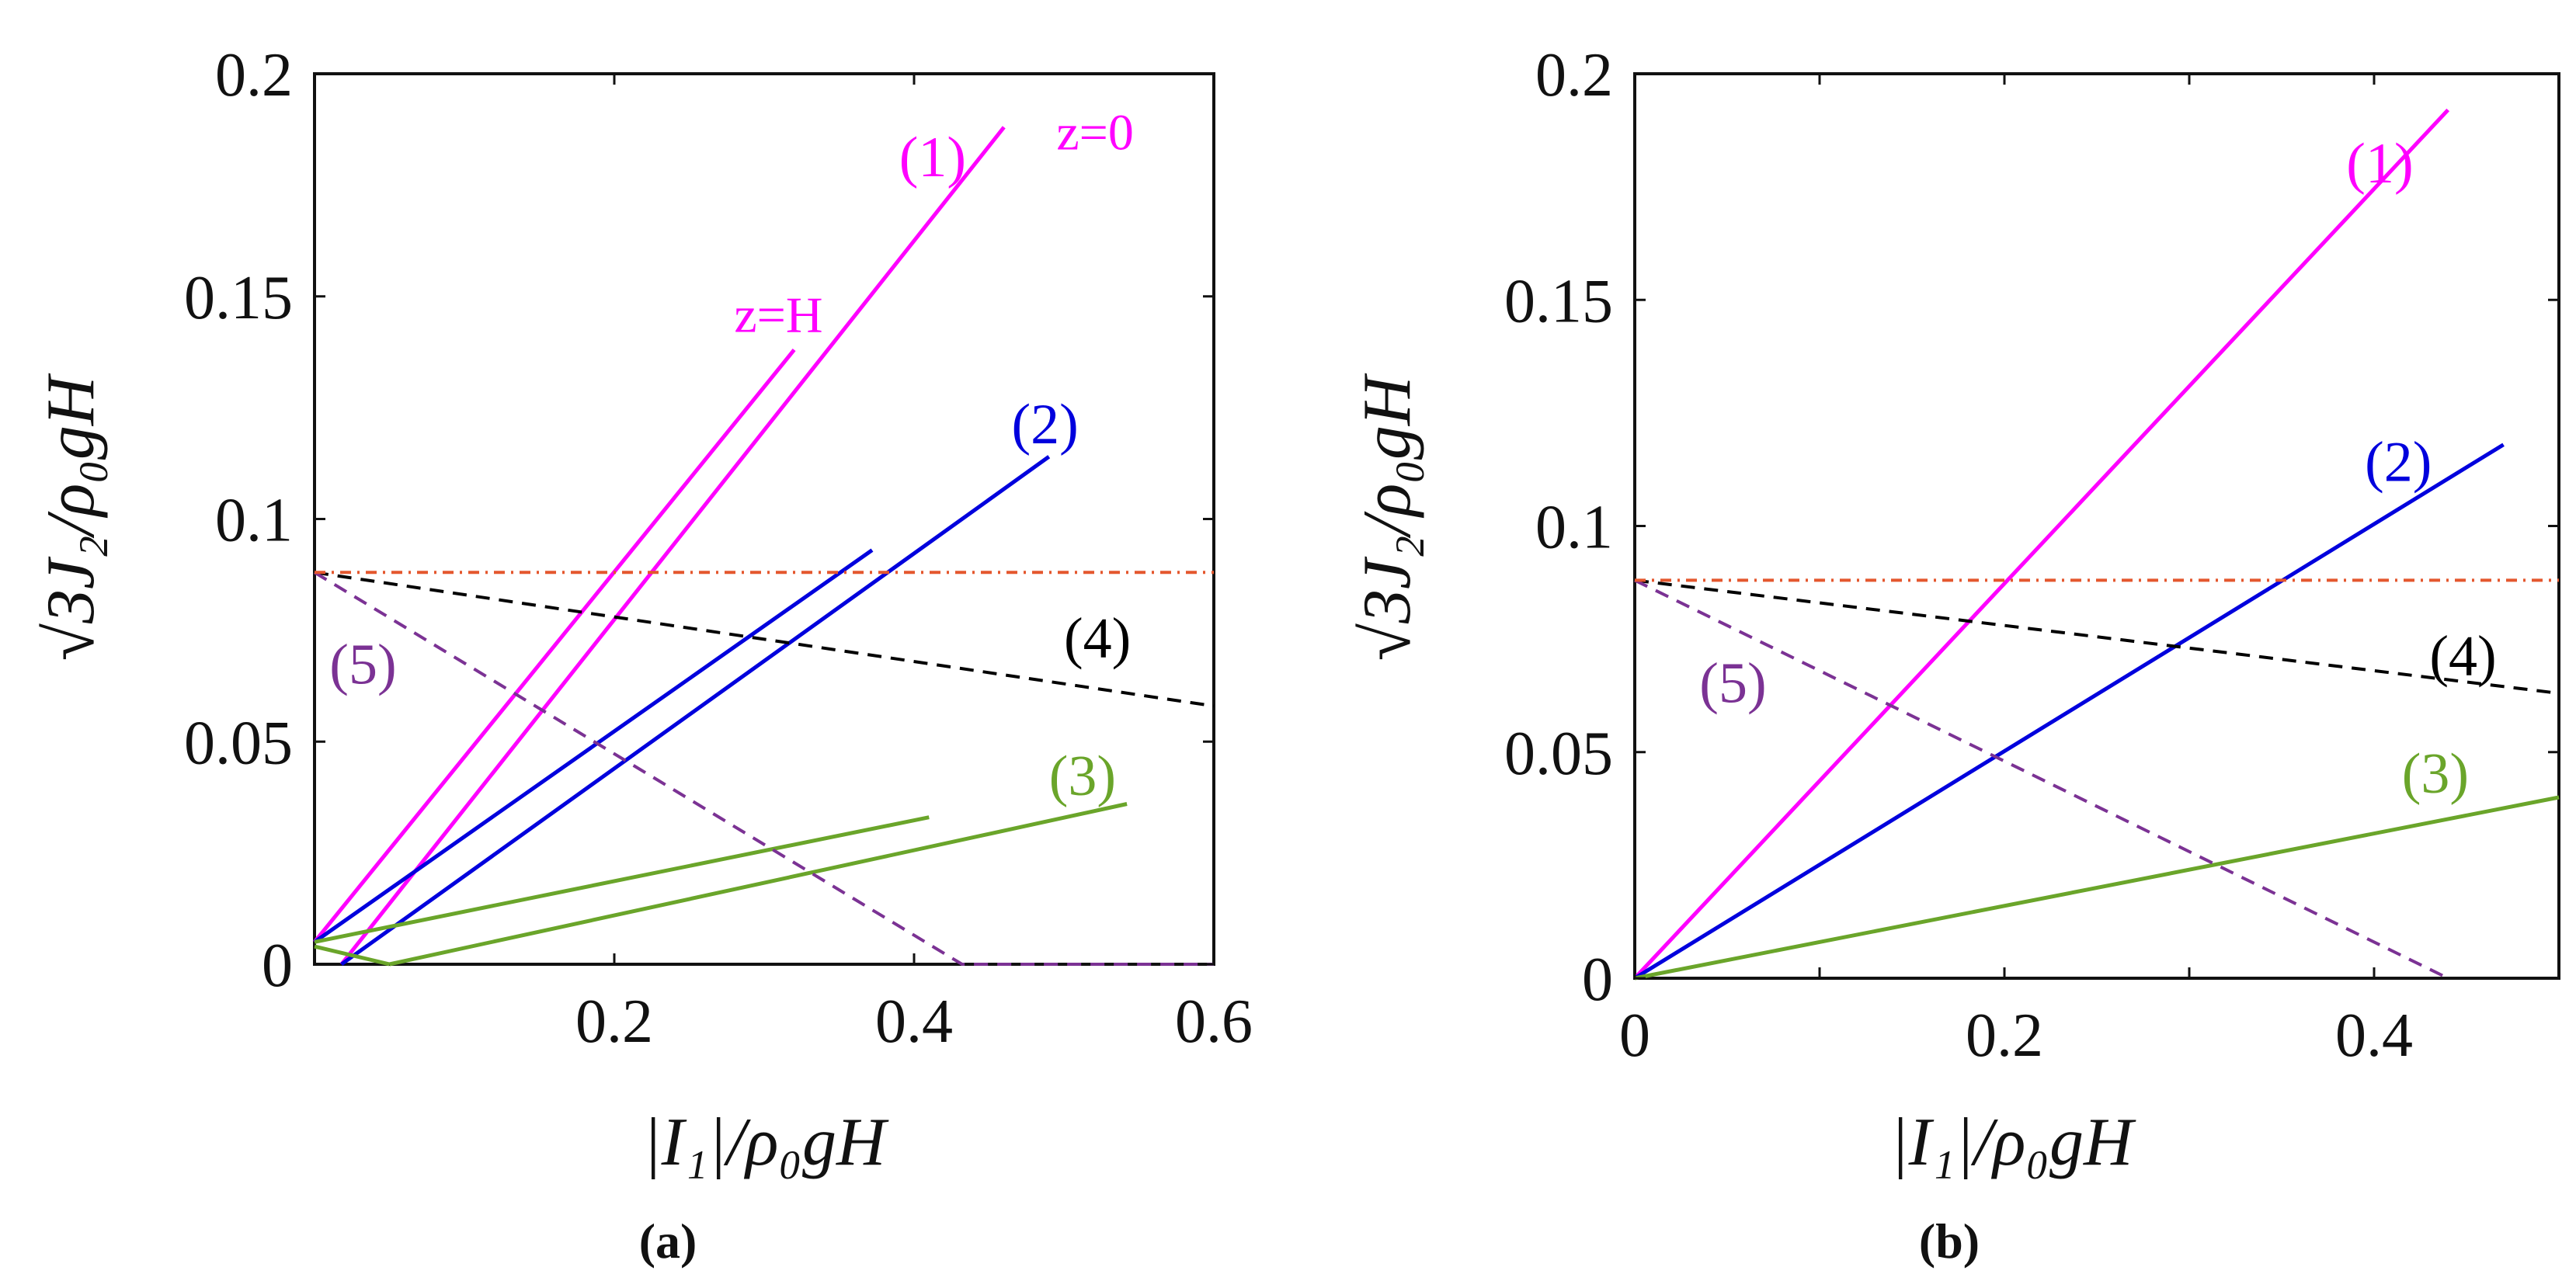 This screenshot has height=1288, width=2576. Describe the element at coordinates (668, 1241) in the screenshot. I see `caption-a: (a)` at that location.